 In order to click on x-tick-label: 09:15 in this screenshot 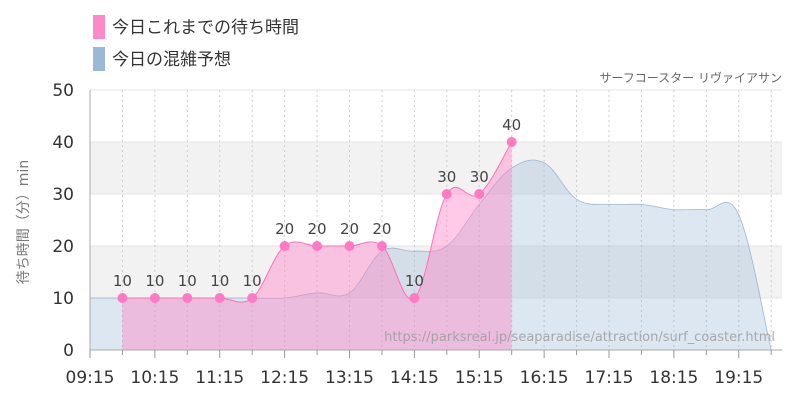, I will do `click(90, 378)`.